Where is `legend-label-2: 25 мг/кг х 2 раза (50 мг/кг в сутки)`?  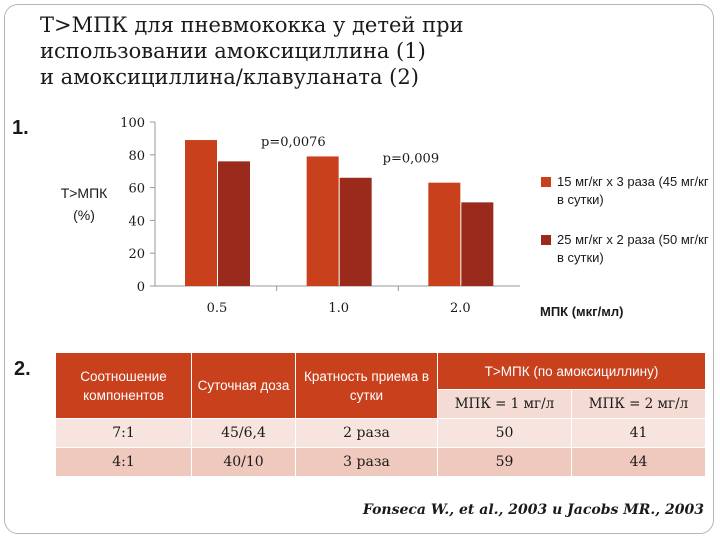 legend-label-2: 25 мг/кг х 2 раза (50 мг/кг в сутки) is located at coordinates (633, 248).